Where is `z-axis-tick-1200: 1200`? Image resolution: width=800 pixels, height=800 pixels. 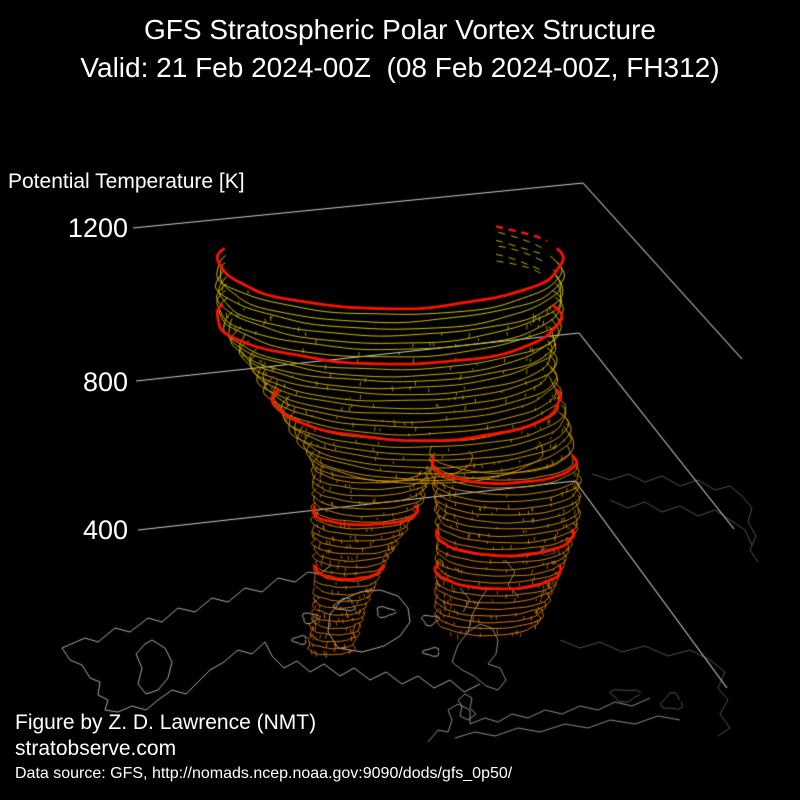
z-axis-tick-1200: 1200 is located at coordinates (97, 228).